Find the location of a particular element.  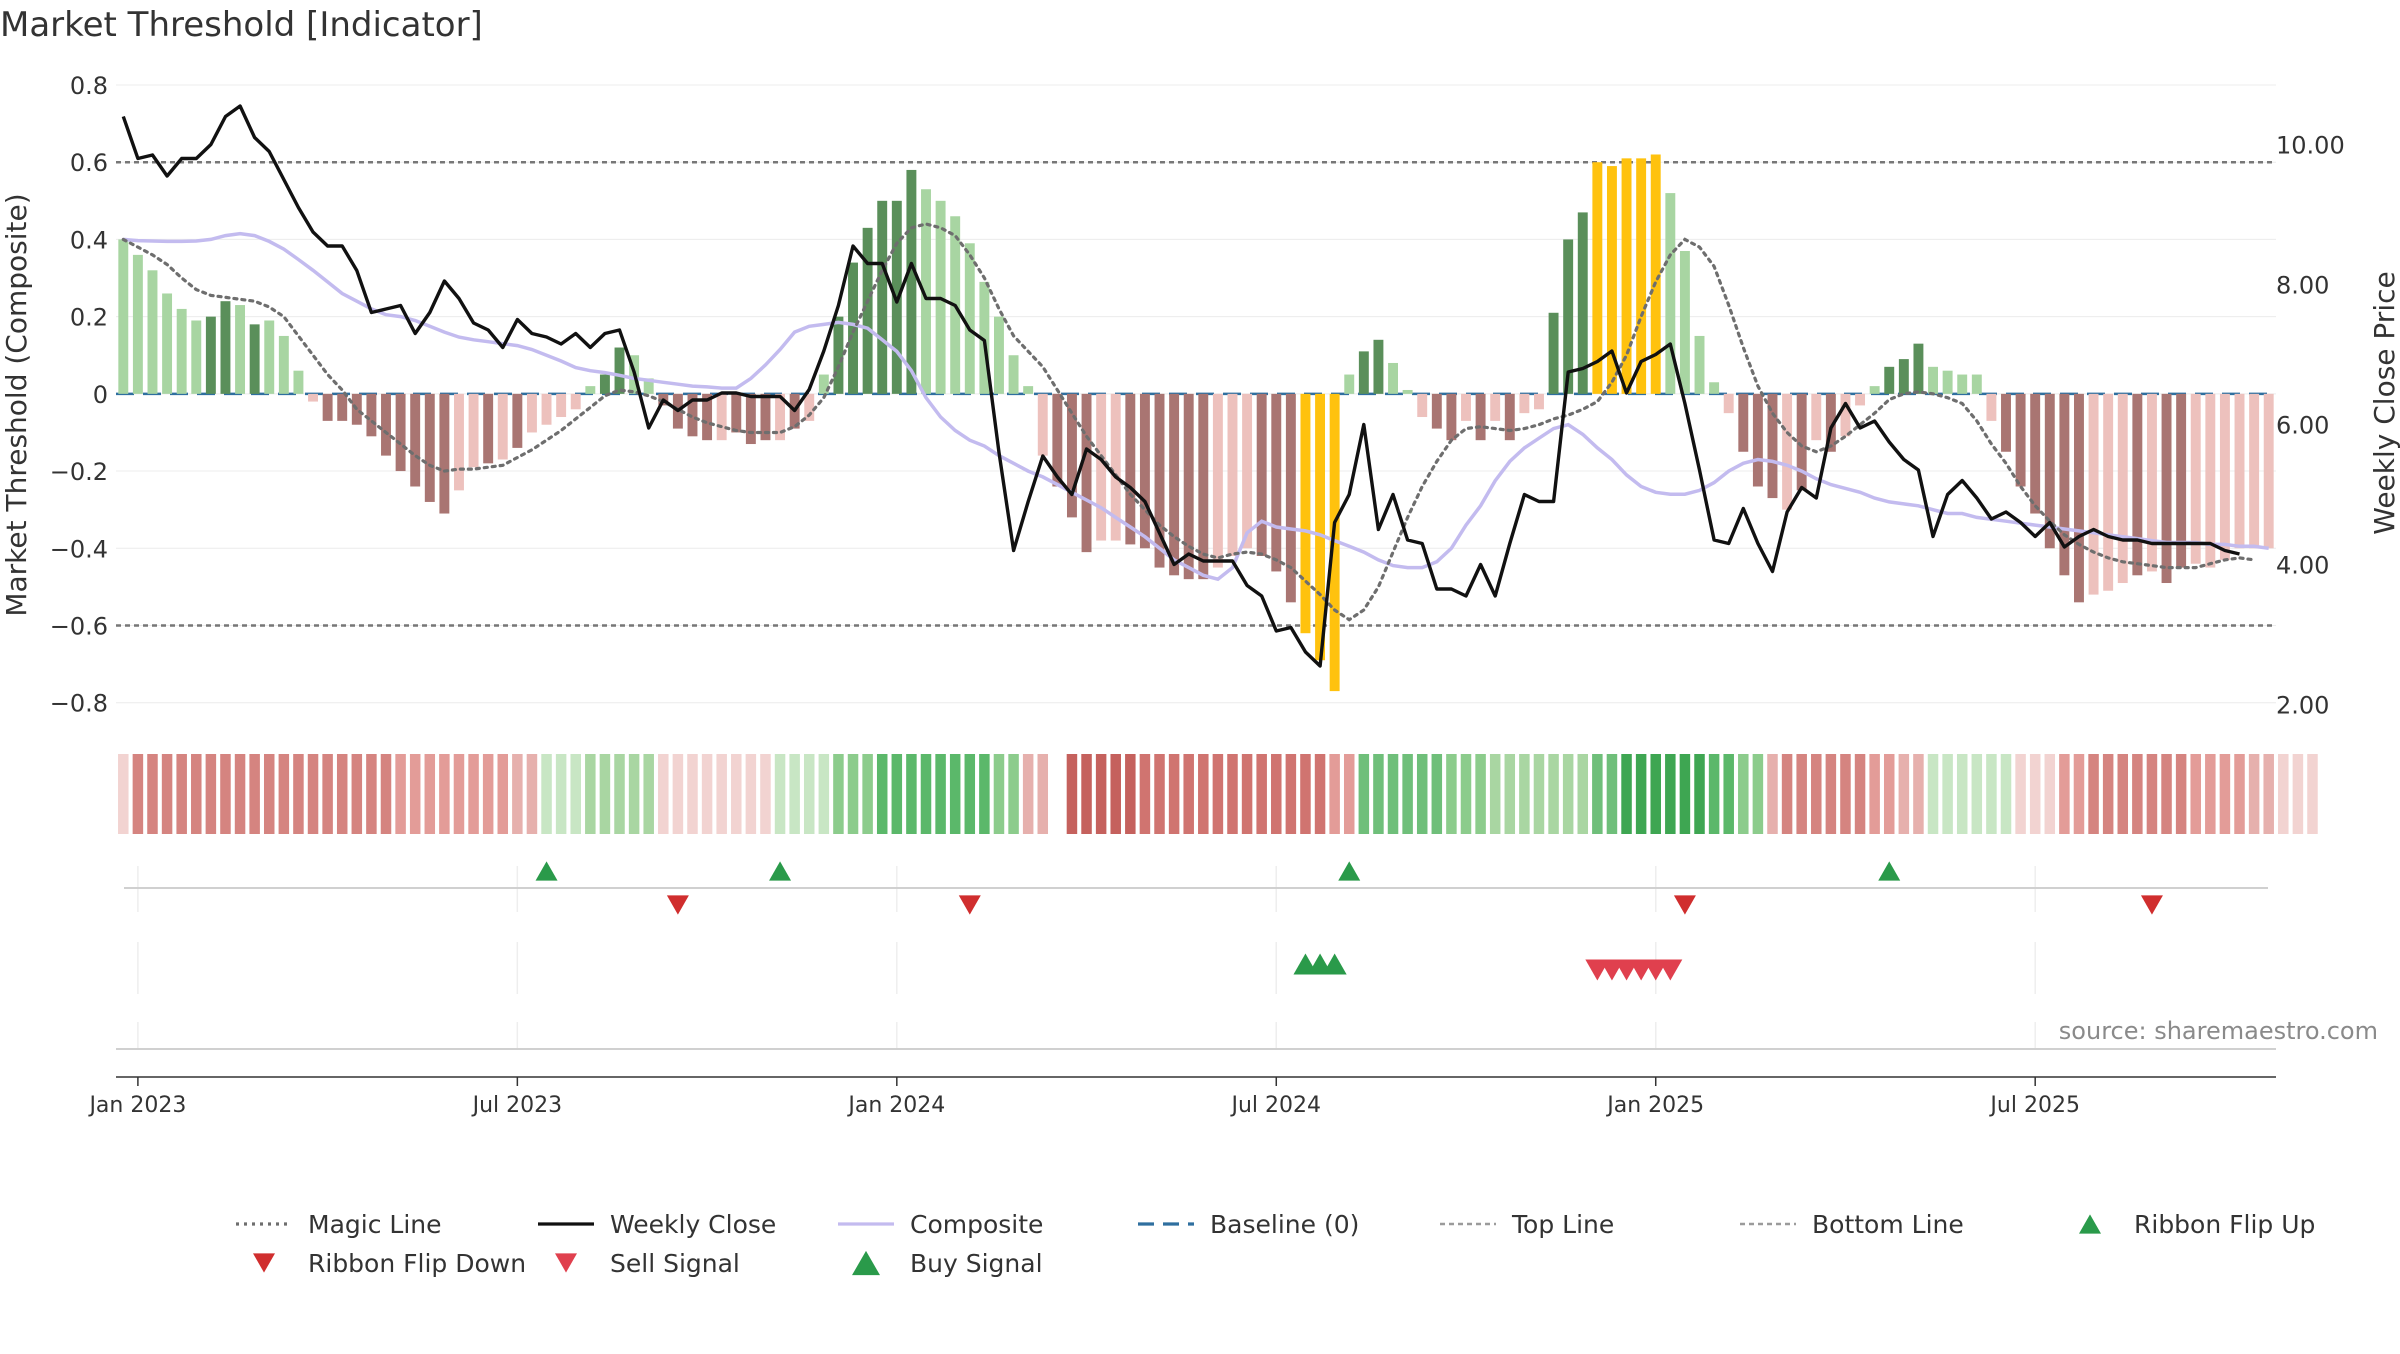

legend-label: Sell Signal is located at coordinates (675, 1263).